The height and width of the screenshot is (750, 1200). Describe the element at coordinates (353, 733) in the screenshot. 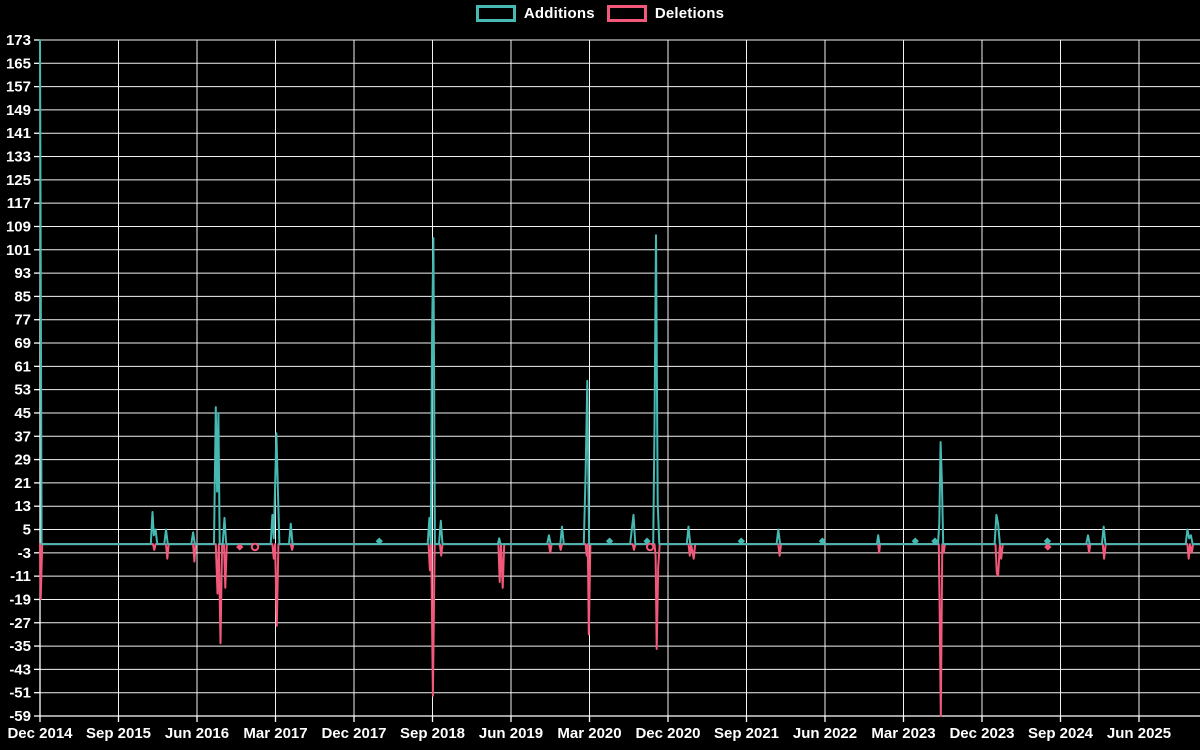

I see `svg-text: Dec 2017` at that location.